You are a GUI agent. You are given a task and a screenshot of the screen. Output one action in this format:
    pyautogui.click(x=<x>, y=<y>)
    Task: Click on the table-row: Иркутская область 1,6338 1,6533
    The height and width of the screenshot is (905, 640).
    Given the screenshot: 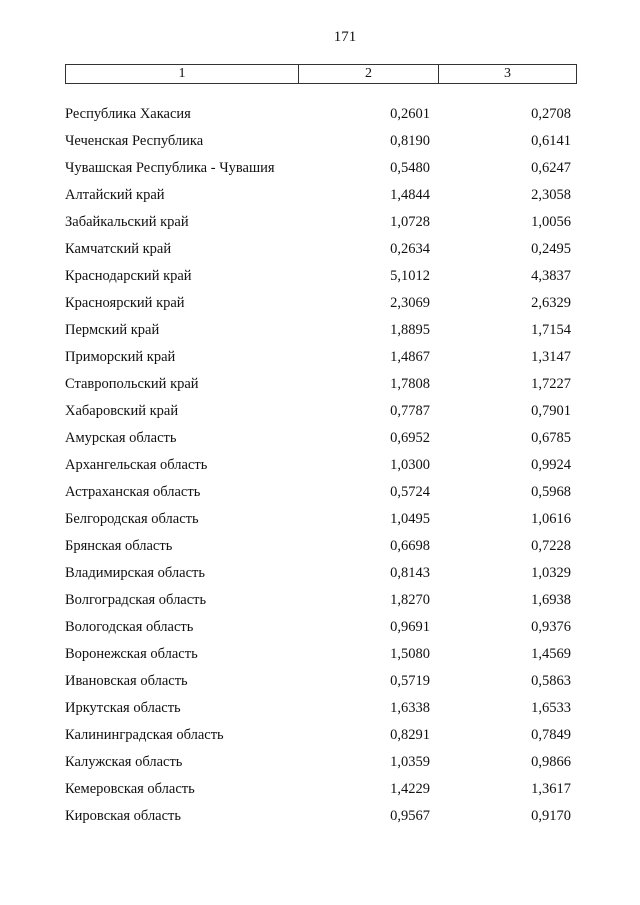 What is the action you would take?
    pyautogui.click(x=318, y=711)
    